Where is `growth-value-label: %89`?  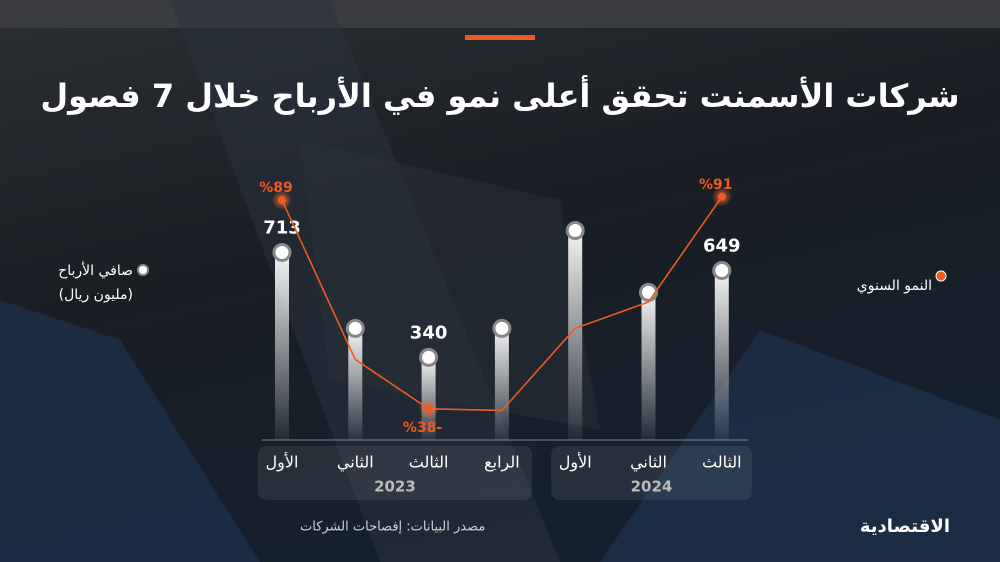
growth-value-label: %89 is located at coordinates (276, 188).